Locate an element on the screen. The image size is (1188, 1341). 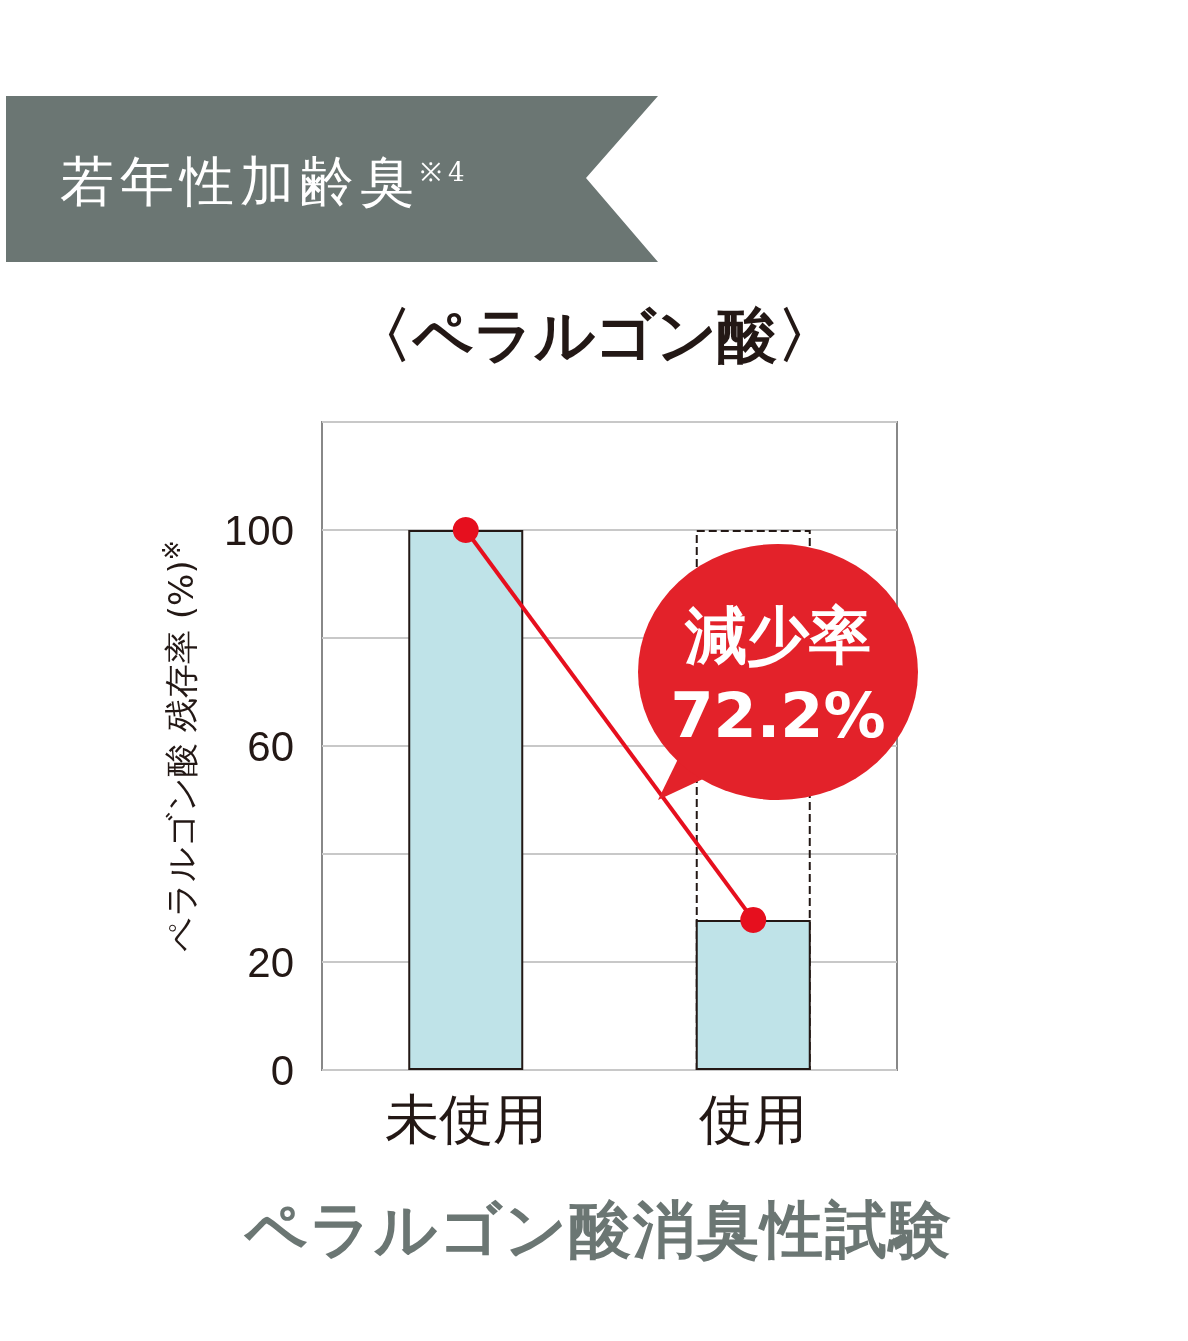
y-tick-label: 100 is located at coordinates (258, 530).